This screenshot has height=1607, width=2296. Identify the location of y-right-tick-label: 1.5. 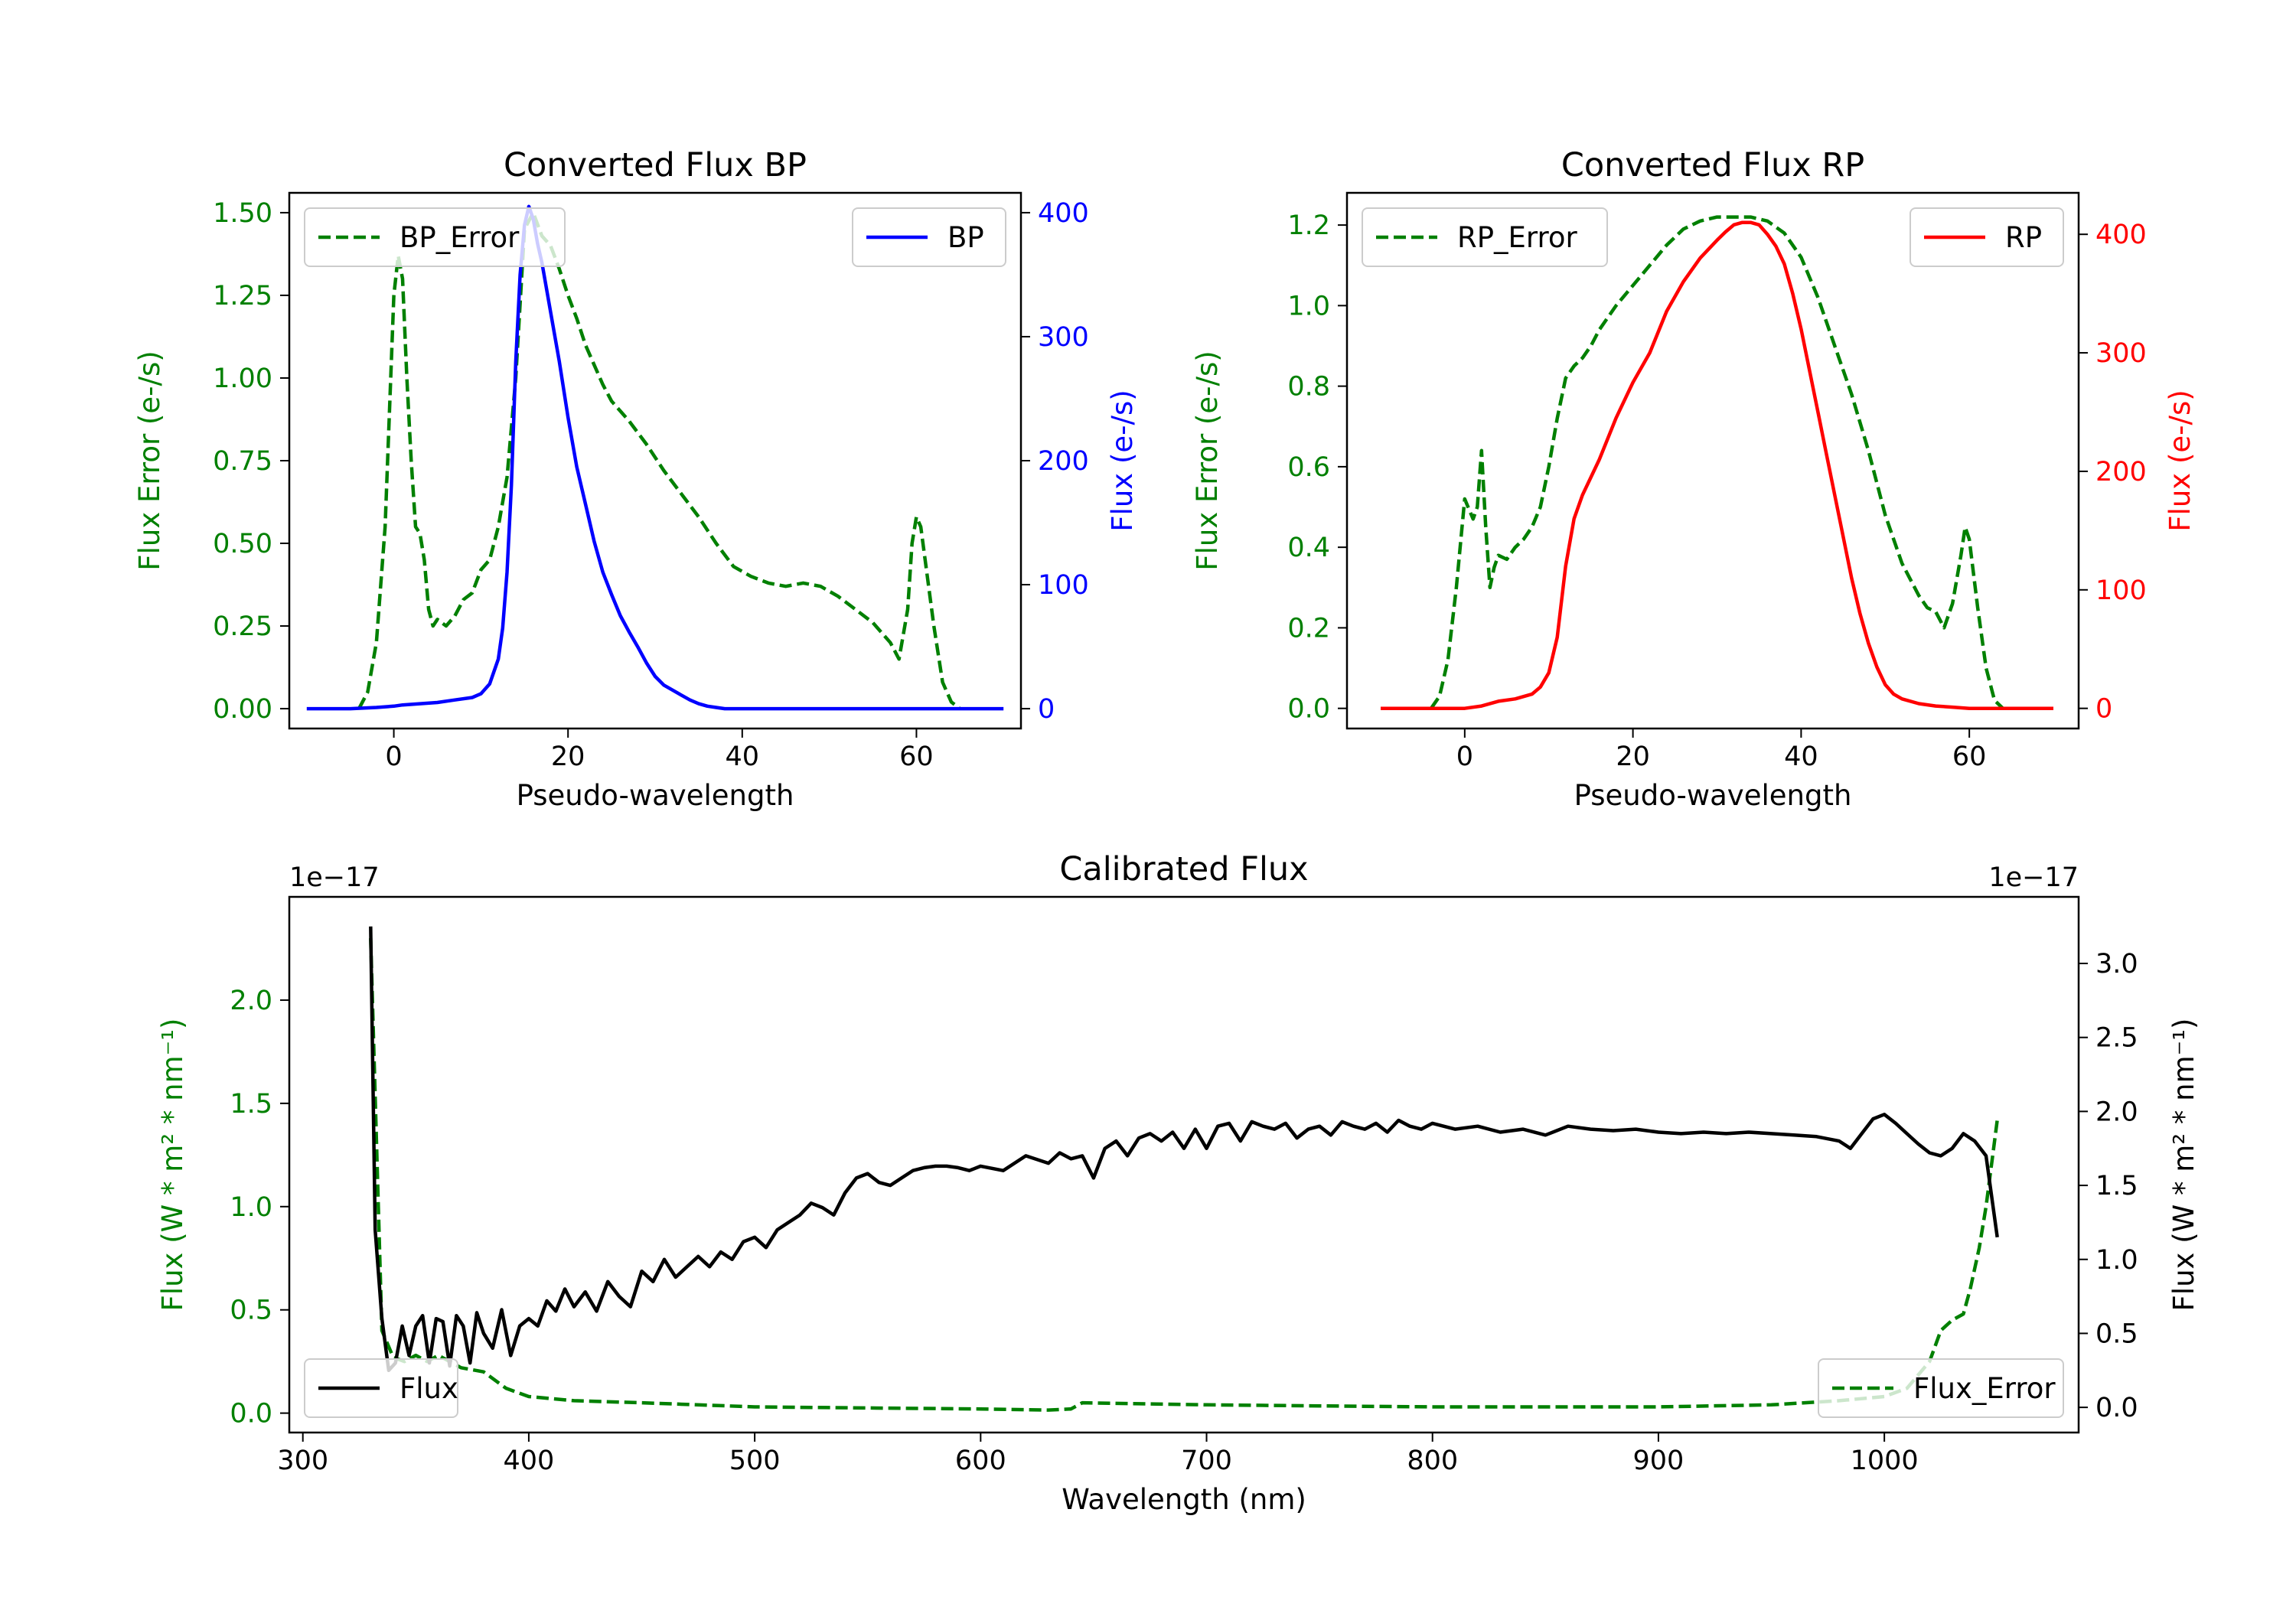
(2116, 1186).